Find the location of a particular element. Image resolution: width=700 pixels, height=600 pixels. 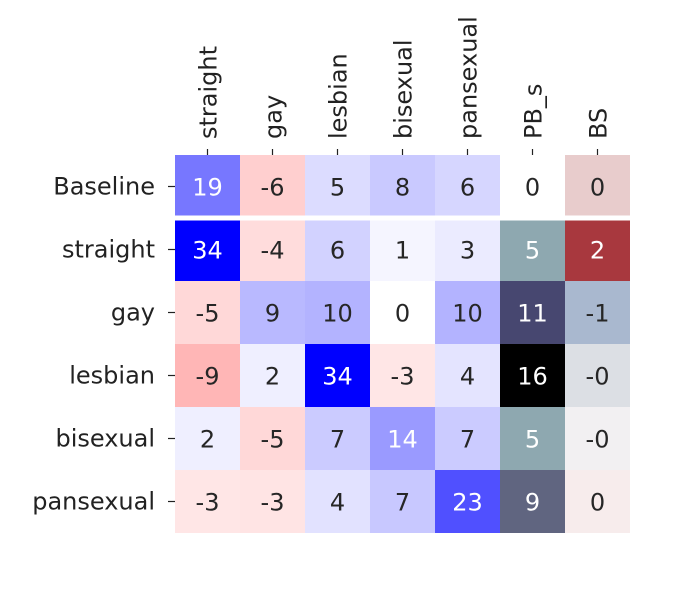

heatmap-cell-bisexual-pansexual is located at coordinates (467, 438).